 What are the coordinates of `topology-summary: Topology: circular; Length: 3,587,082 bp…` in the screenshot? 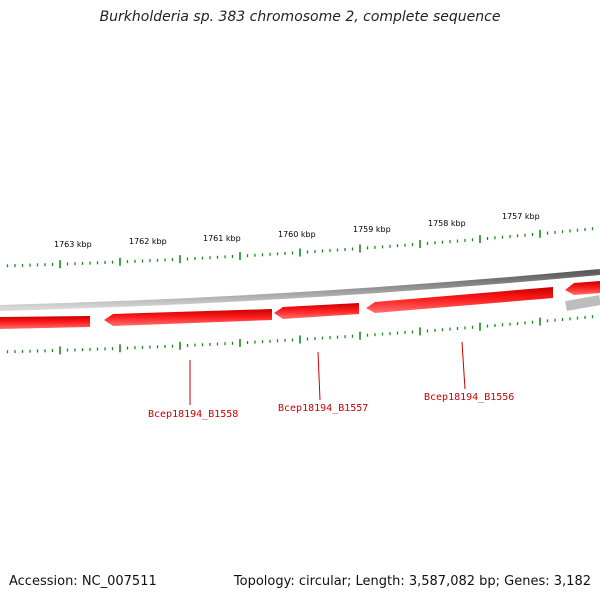 It's located at (412, 581).